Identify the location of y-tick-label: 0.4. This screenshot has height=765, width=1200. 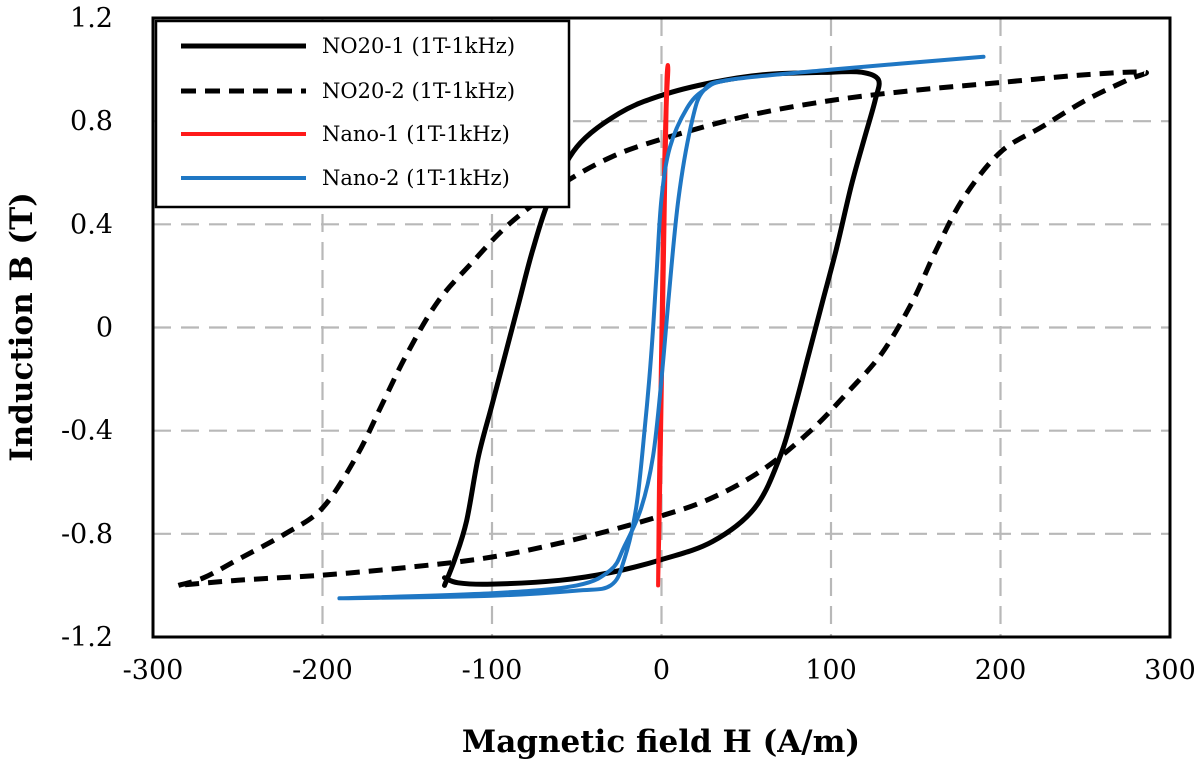
(91, 224).